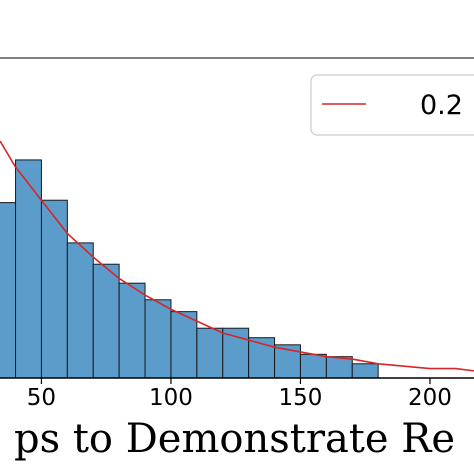 Image resolution: width=474 pixels, height=474 pixels. Describe the element at coordinates (234, 439) in the screenshot. I see `x-axis-title: ps to Demonstrate Re` at that location.